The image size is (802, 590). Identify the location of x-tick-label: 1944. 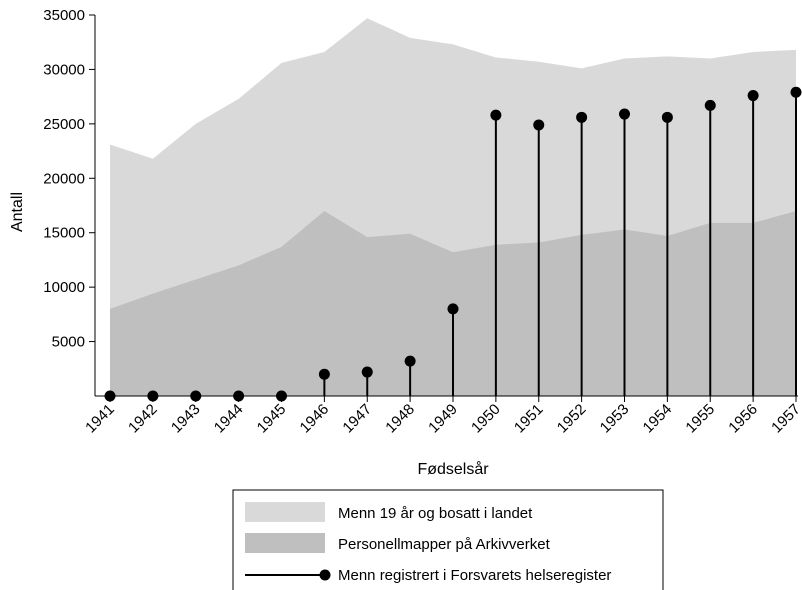
(229, 419).